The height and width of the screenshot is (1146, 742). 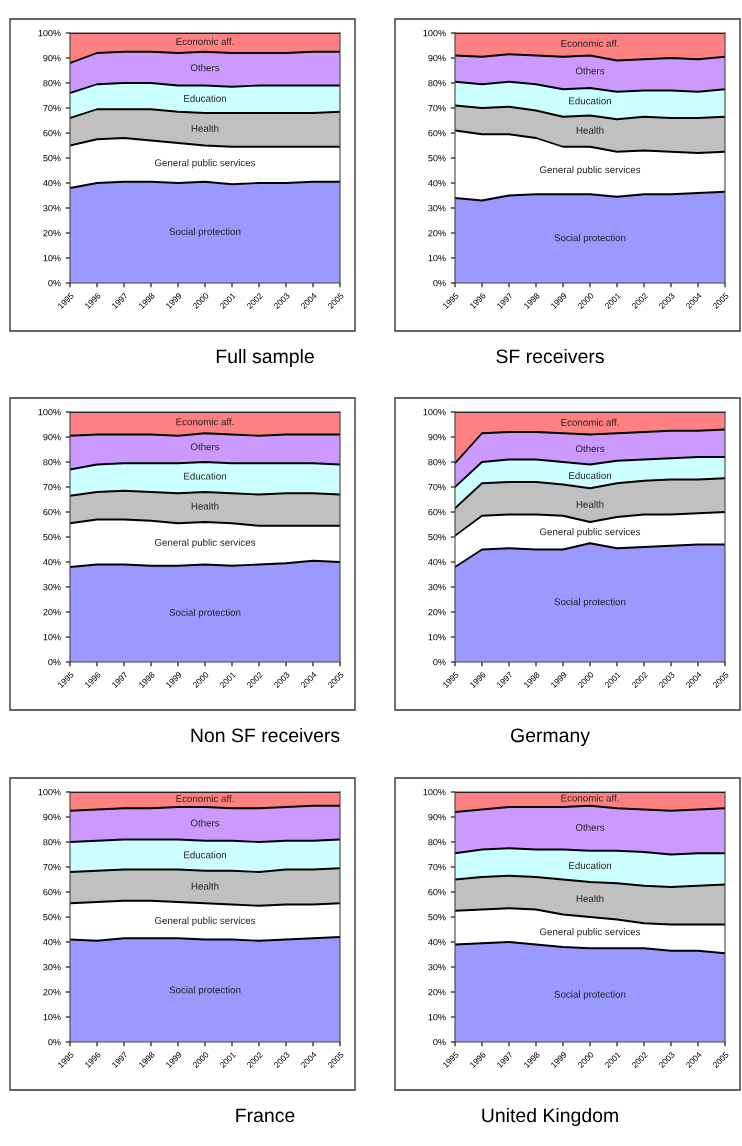 What do you see at coordinates (550, 356) in the screenshot?
I see `text: SF receivers` at bounding box center [550, 356].